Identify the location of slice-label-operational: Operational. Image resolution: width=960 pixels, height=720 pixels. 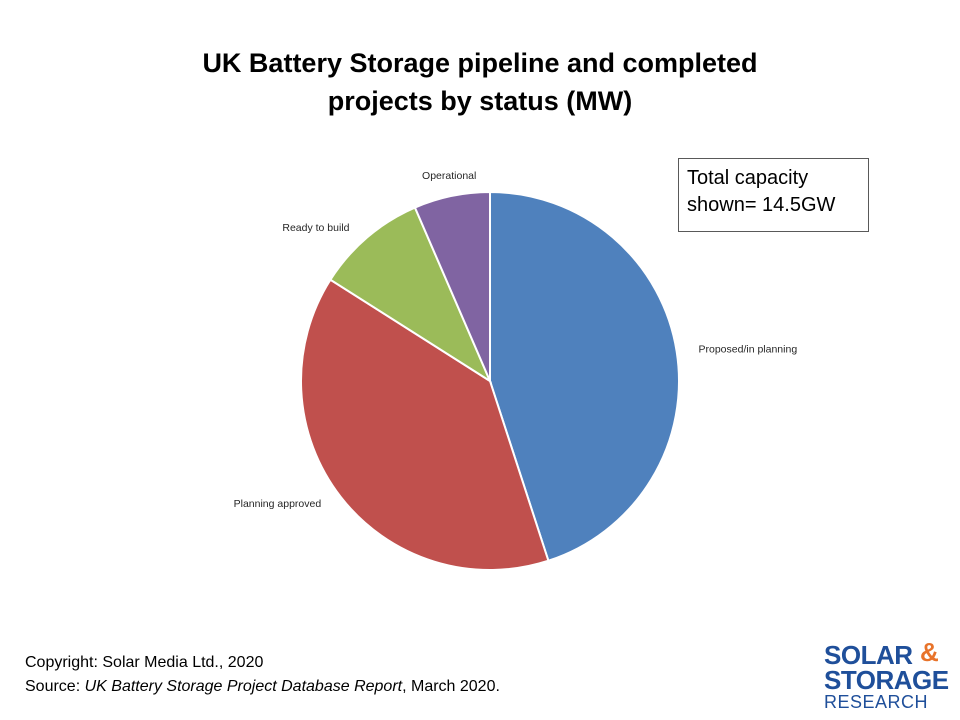
(449, 176).